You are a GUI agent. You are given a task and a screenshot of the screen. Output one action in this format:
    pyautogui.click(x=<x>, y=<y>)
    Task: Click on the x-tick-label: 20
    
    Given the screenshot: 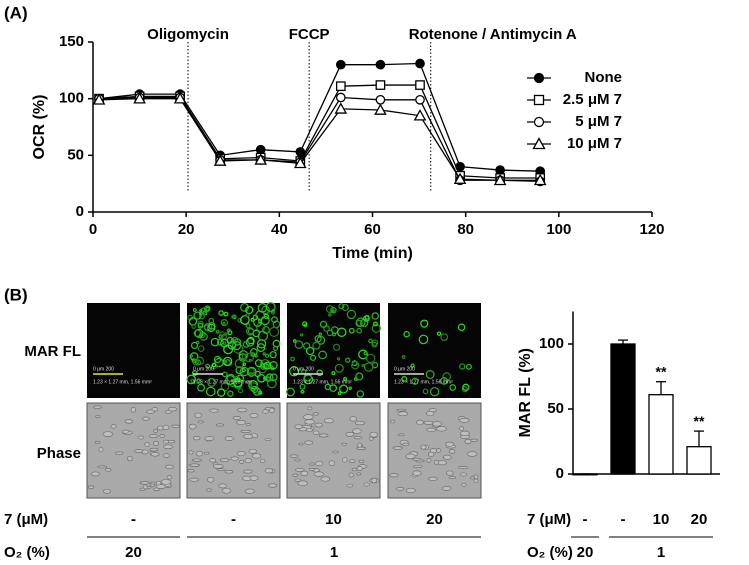 What is the action you would take?
    pyautogui.click(x=186, y=229)
    